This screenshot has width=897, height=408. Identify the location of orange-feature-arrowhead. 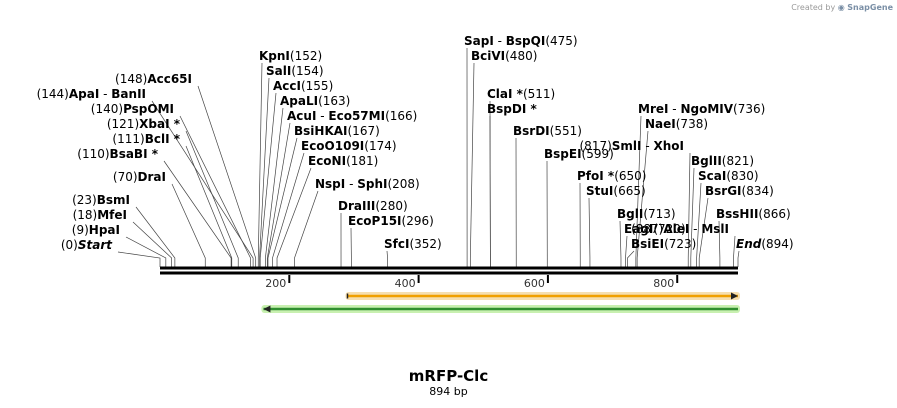
(734, 296).